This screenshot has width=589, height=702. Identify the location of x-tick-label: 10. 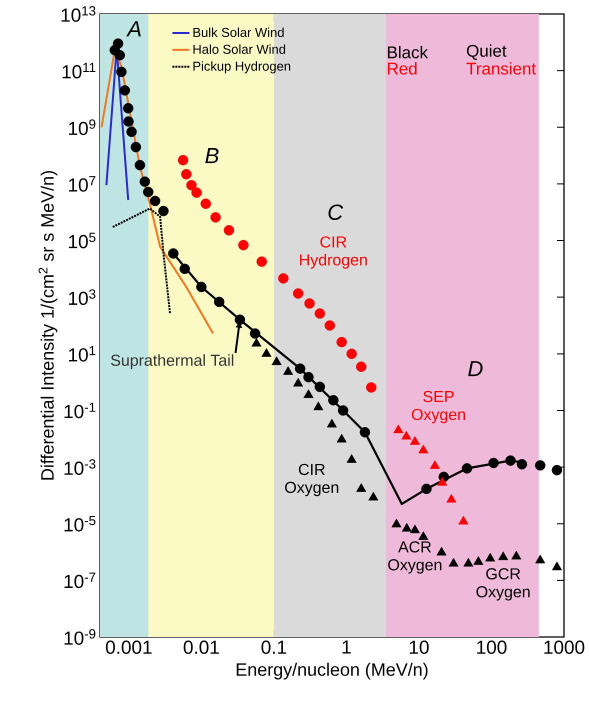
(419, 647).